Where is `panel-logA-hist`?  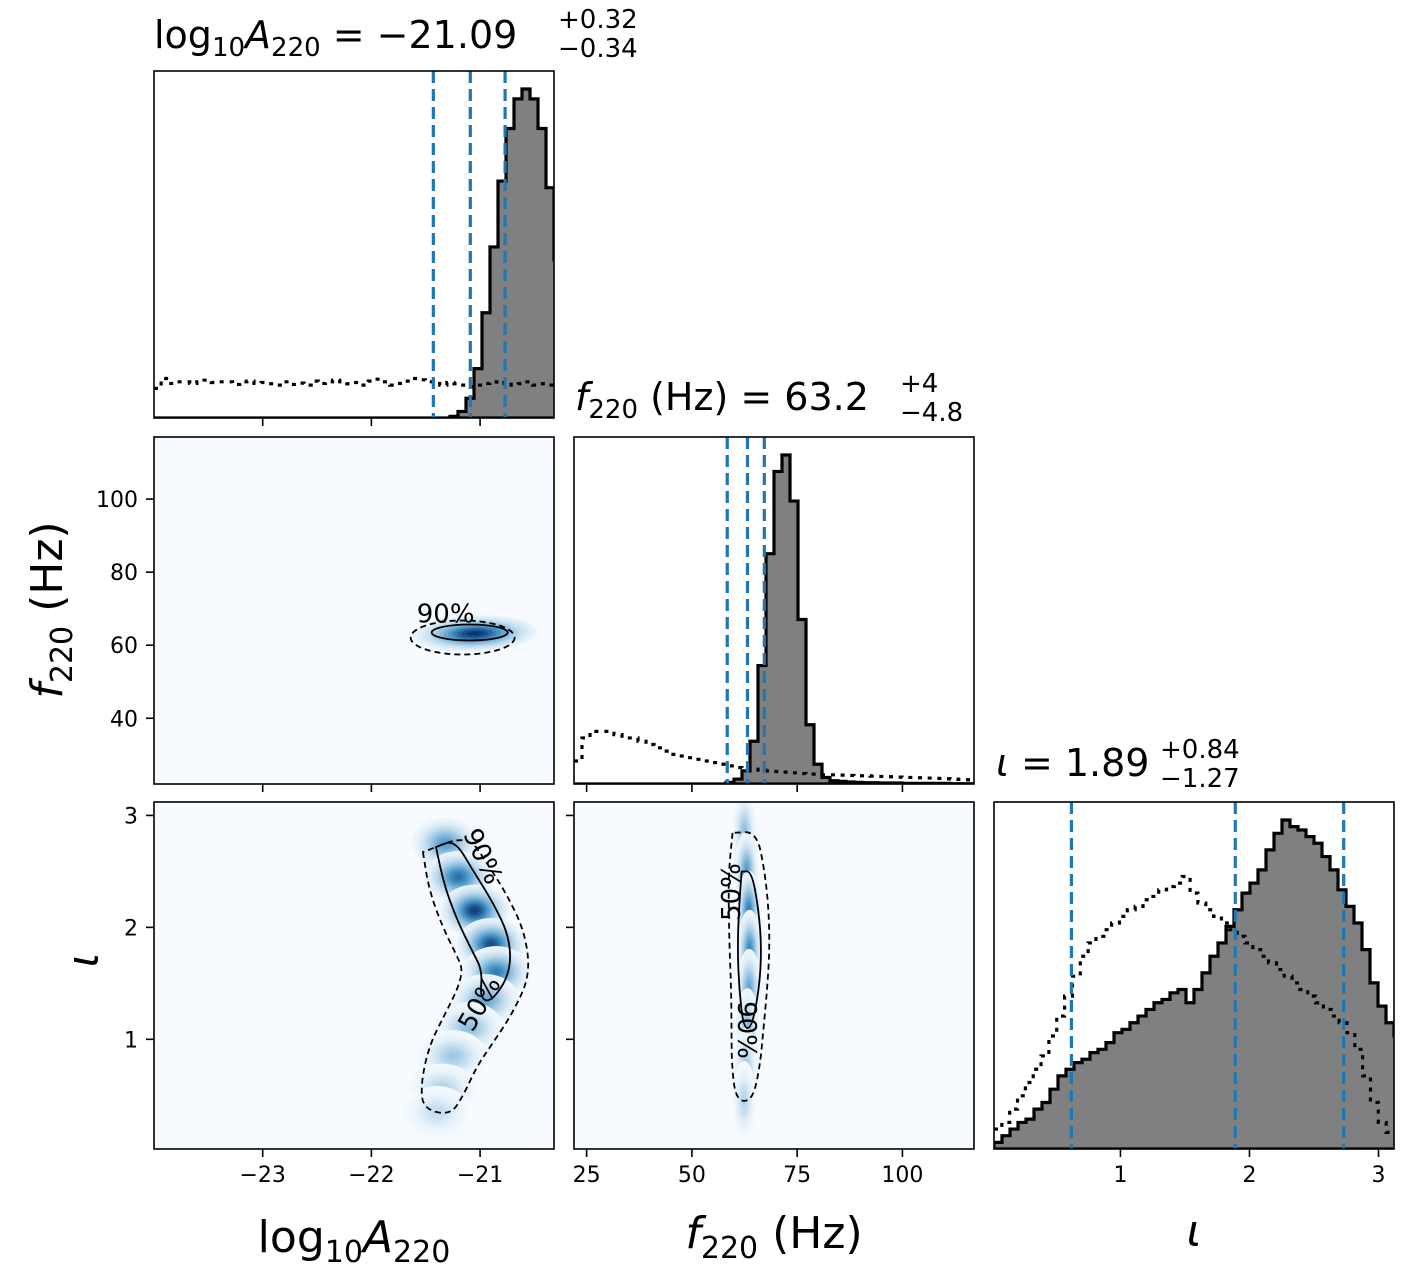 panel-logA-hist is located at coordinates (354, 244).